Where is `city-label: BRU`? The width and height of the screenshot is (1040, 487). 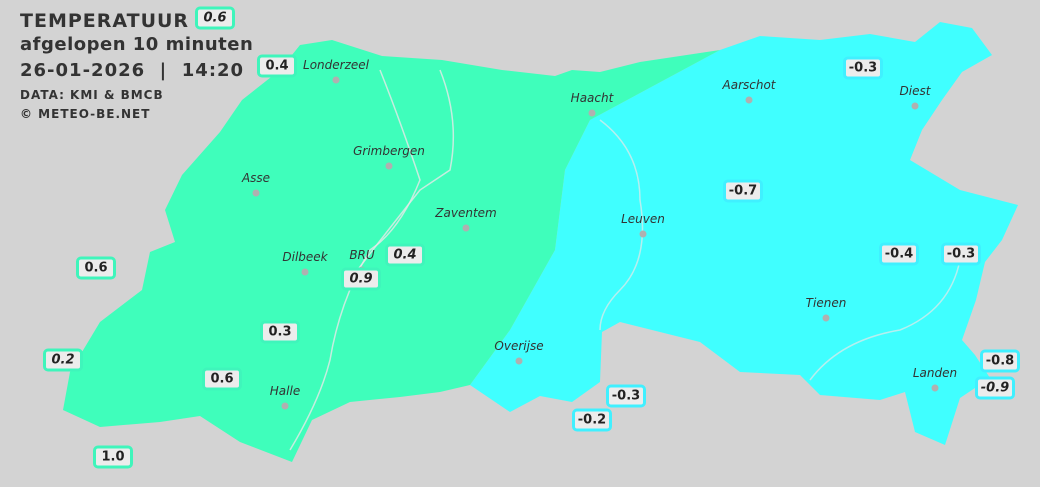 city-label: BRU is located at coordinates (362, 255).